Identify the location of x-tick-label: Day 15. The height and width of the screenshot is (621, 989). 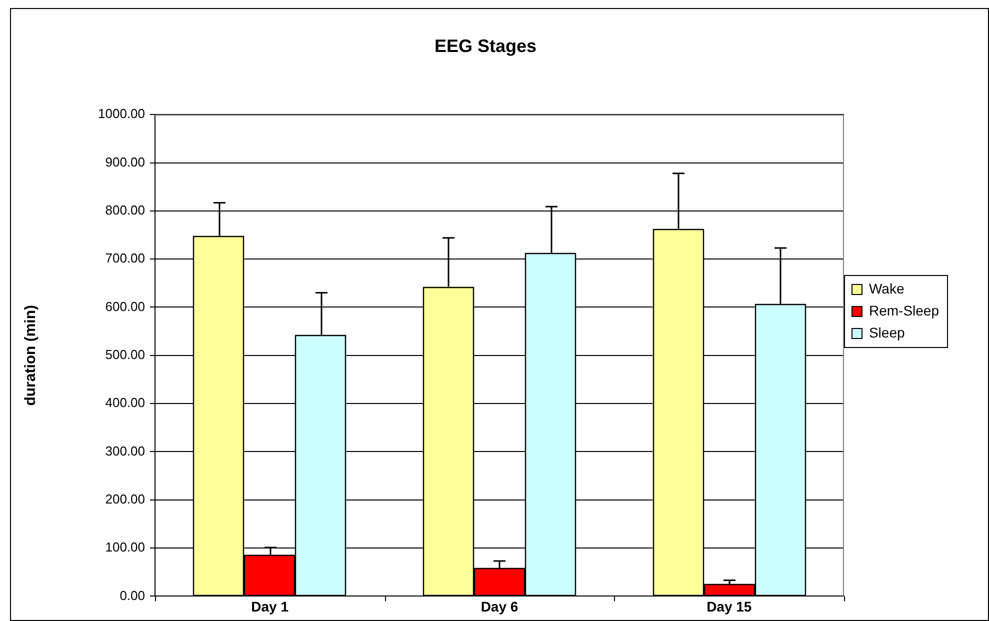
(729, 606).